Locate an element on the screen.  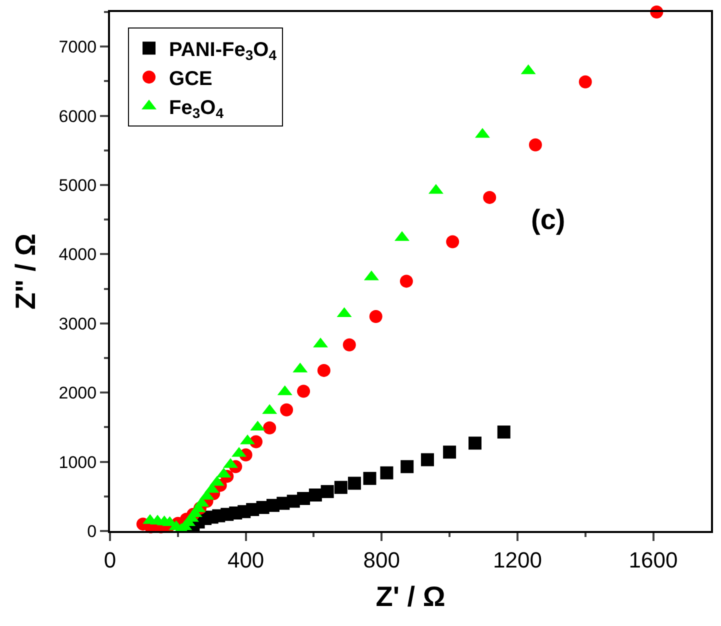
x-axis-title: Z' / Ω is located at coordinates (411, 596).